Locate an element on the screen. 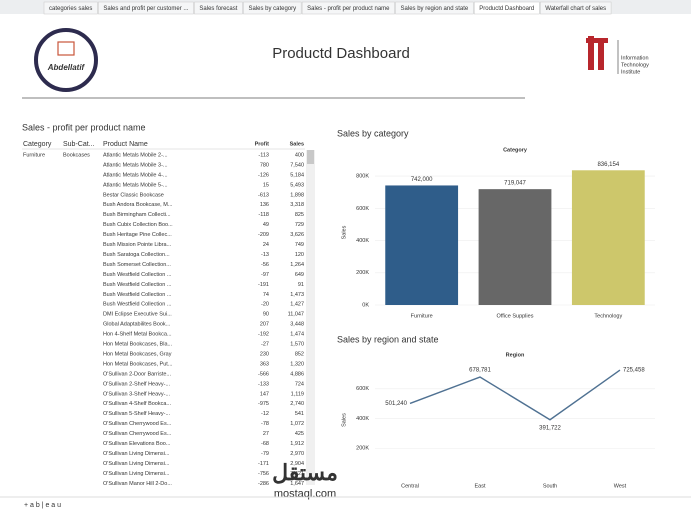 The image size is (691, 513). profit-cell: 207 is located at coordinates (264, 325).